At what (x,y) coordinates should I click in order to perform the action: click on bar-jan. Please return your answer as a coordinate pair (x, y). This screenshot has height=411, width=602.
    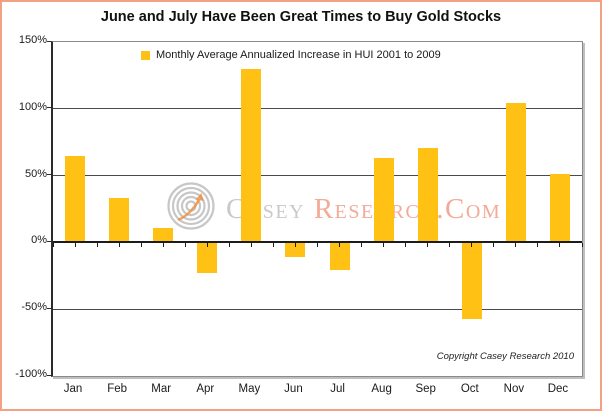
    Looking at the image, I should click on (75, 198).